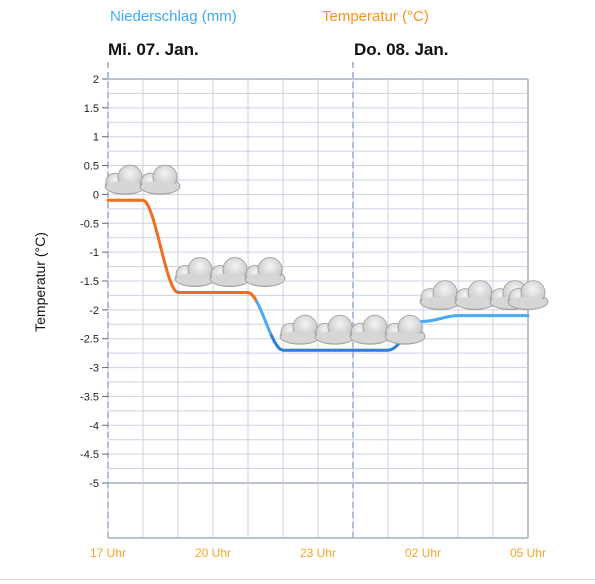 This screenshot has width=595, height=584. Describe the element at coordinates (89, 455) in the screenshot. I see `y-tick-label: -4.5` at that location.